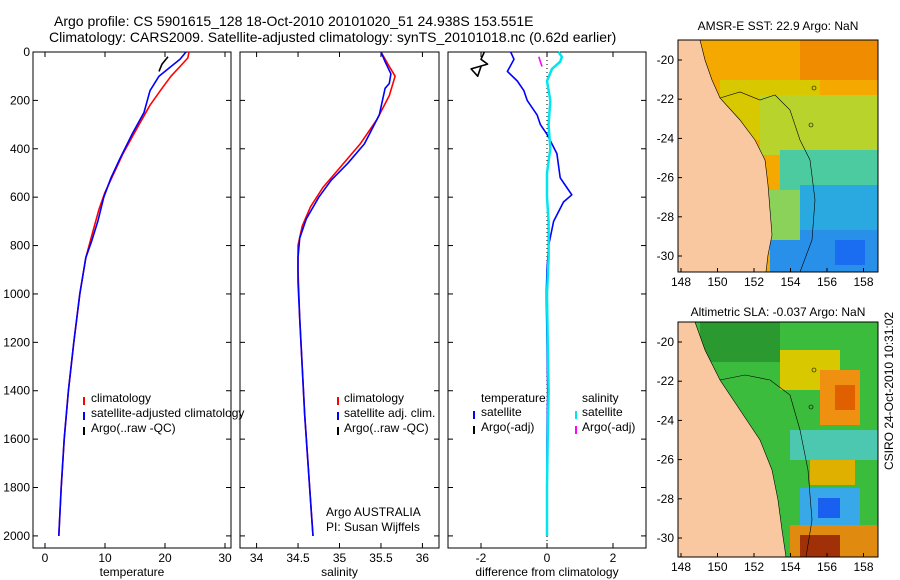  I want to click on y-tick-label: 0, so click(26, 52).